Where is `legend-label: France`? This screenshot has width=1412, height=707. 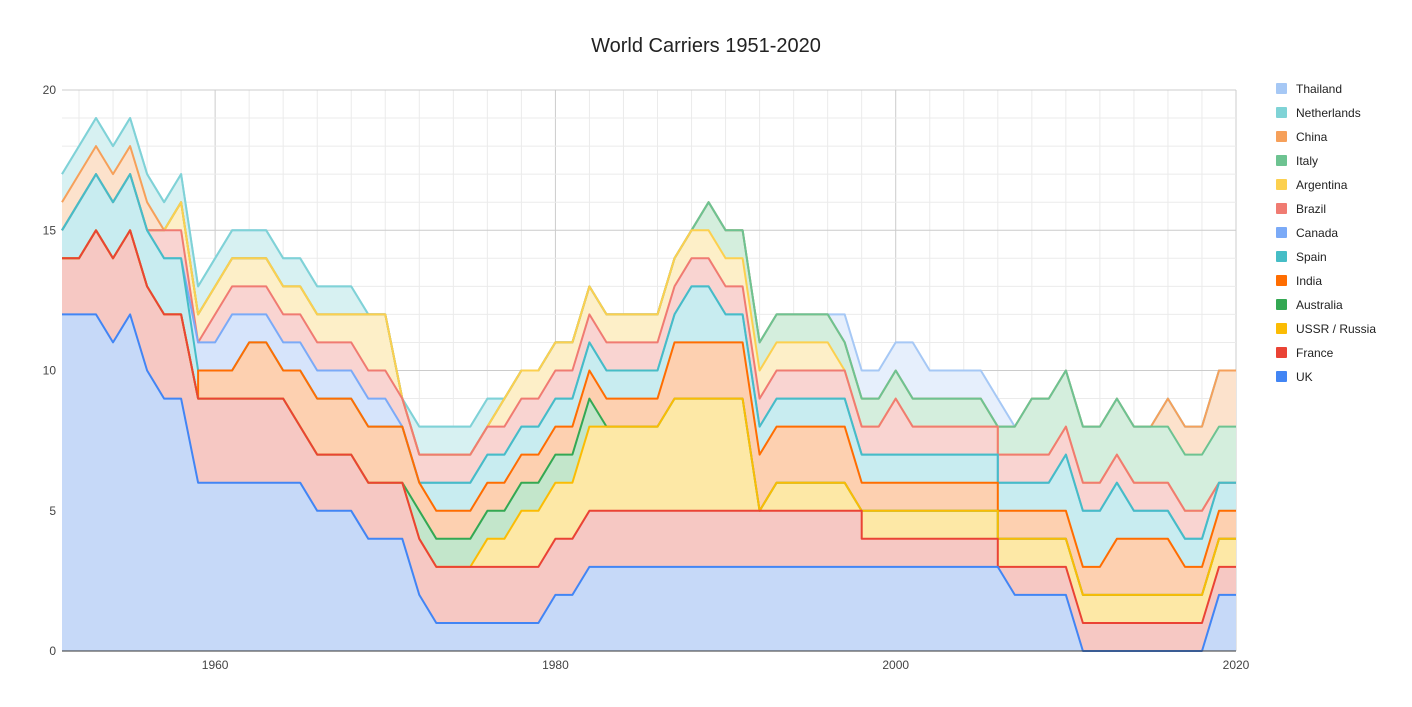 legend-label: France is located at coordinates (1315, 353).